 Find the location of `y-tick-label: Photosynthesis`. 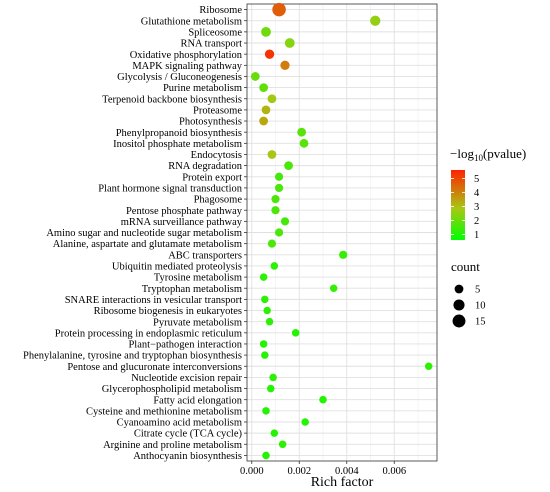

y-tick-label: Photosynthesis is located at coordinates (210, 122).